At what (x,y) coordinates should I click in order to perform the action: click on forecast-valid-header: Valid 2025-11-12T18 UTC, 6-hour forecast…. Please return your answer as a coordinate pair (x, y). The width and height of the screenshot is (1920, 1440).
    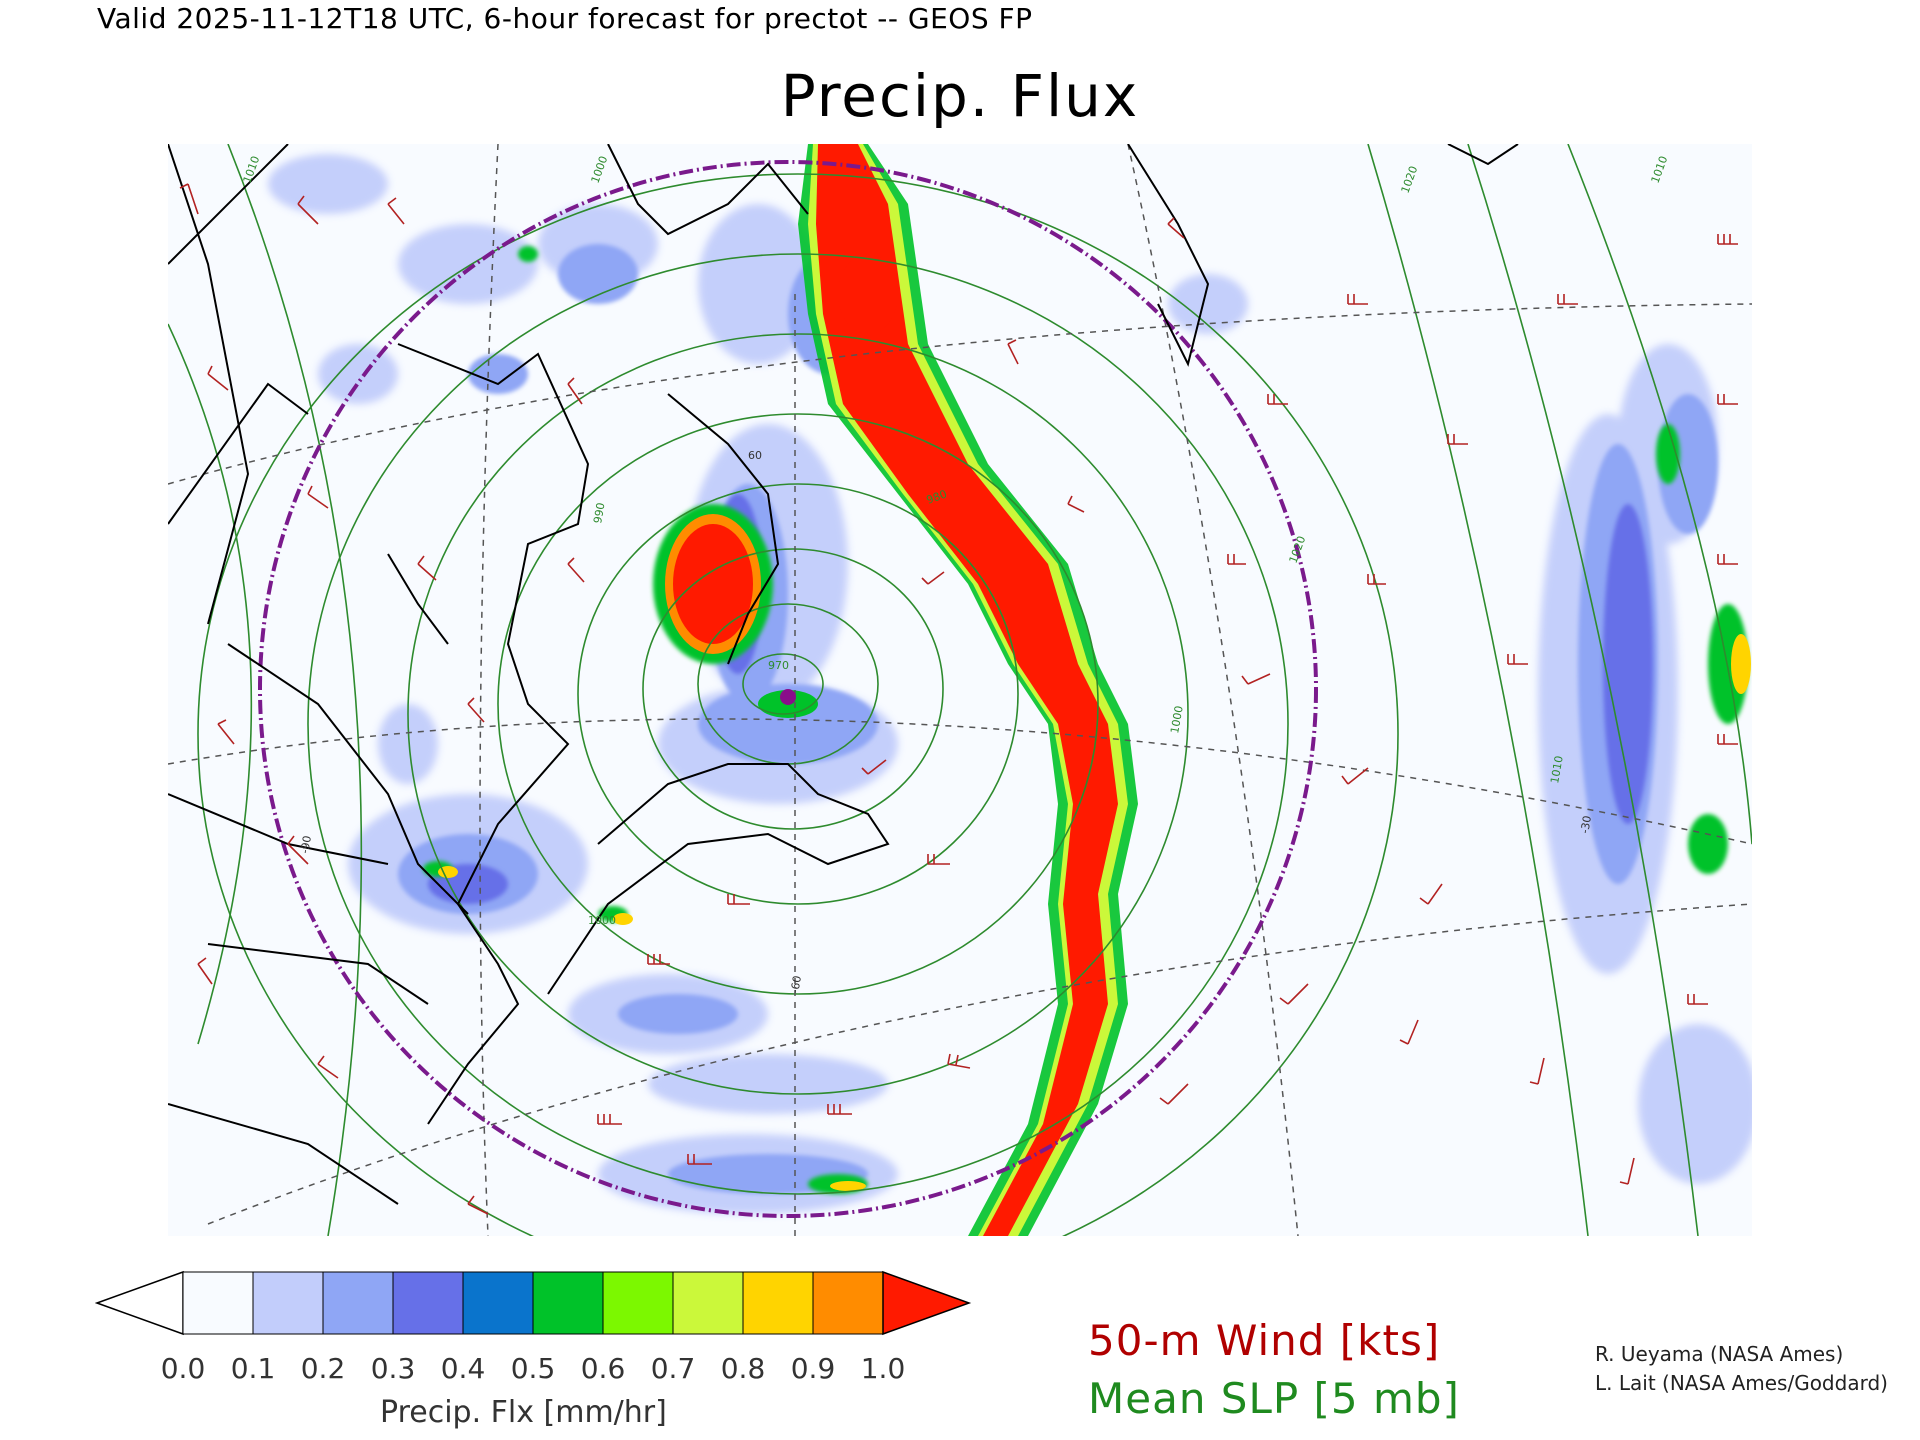
    Looking at the image, I should click on (565, 18).